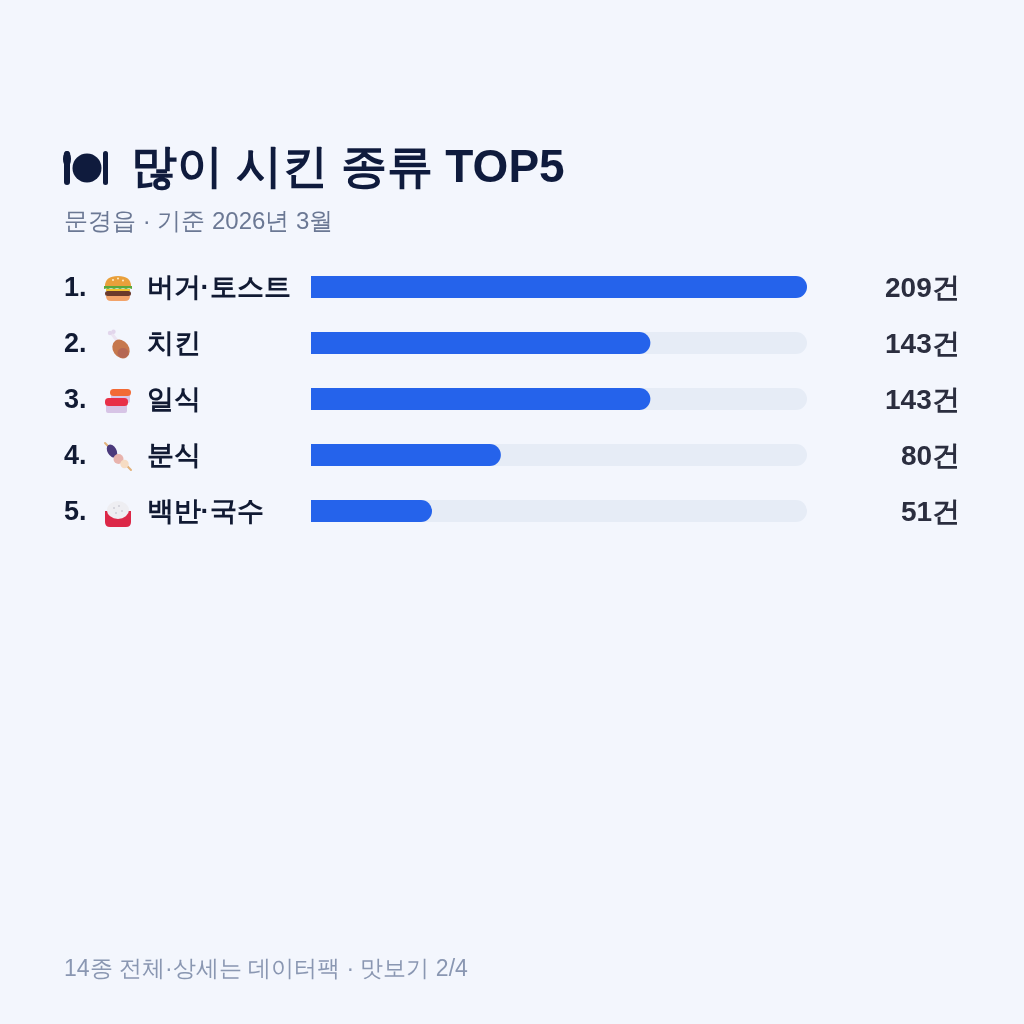 This screenshot has width=1024, height=1024. Describe the element at coordinates (177, 287) in the screenshot. I see `y-tick-label: 1. 버거·토스트` at that location.